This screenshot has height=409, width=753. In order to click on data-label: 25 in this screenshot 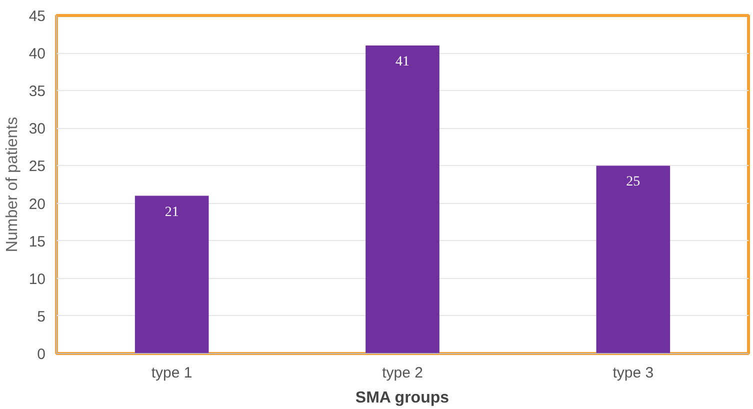, I will do `click(633, 182)`.